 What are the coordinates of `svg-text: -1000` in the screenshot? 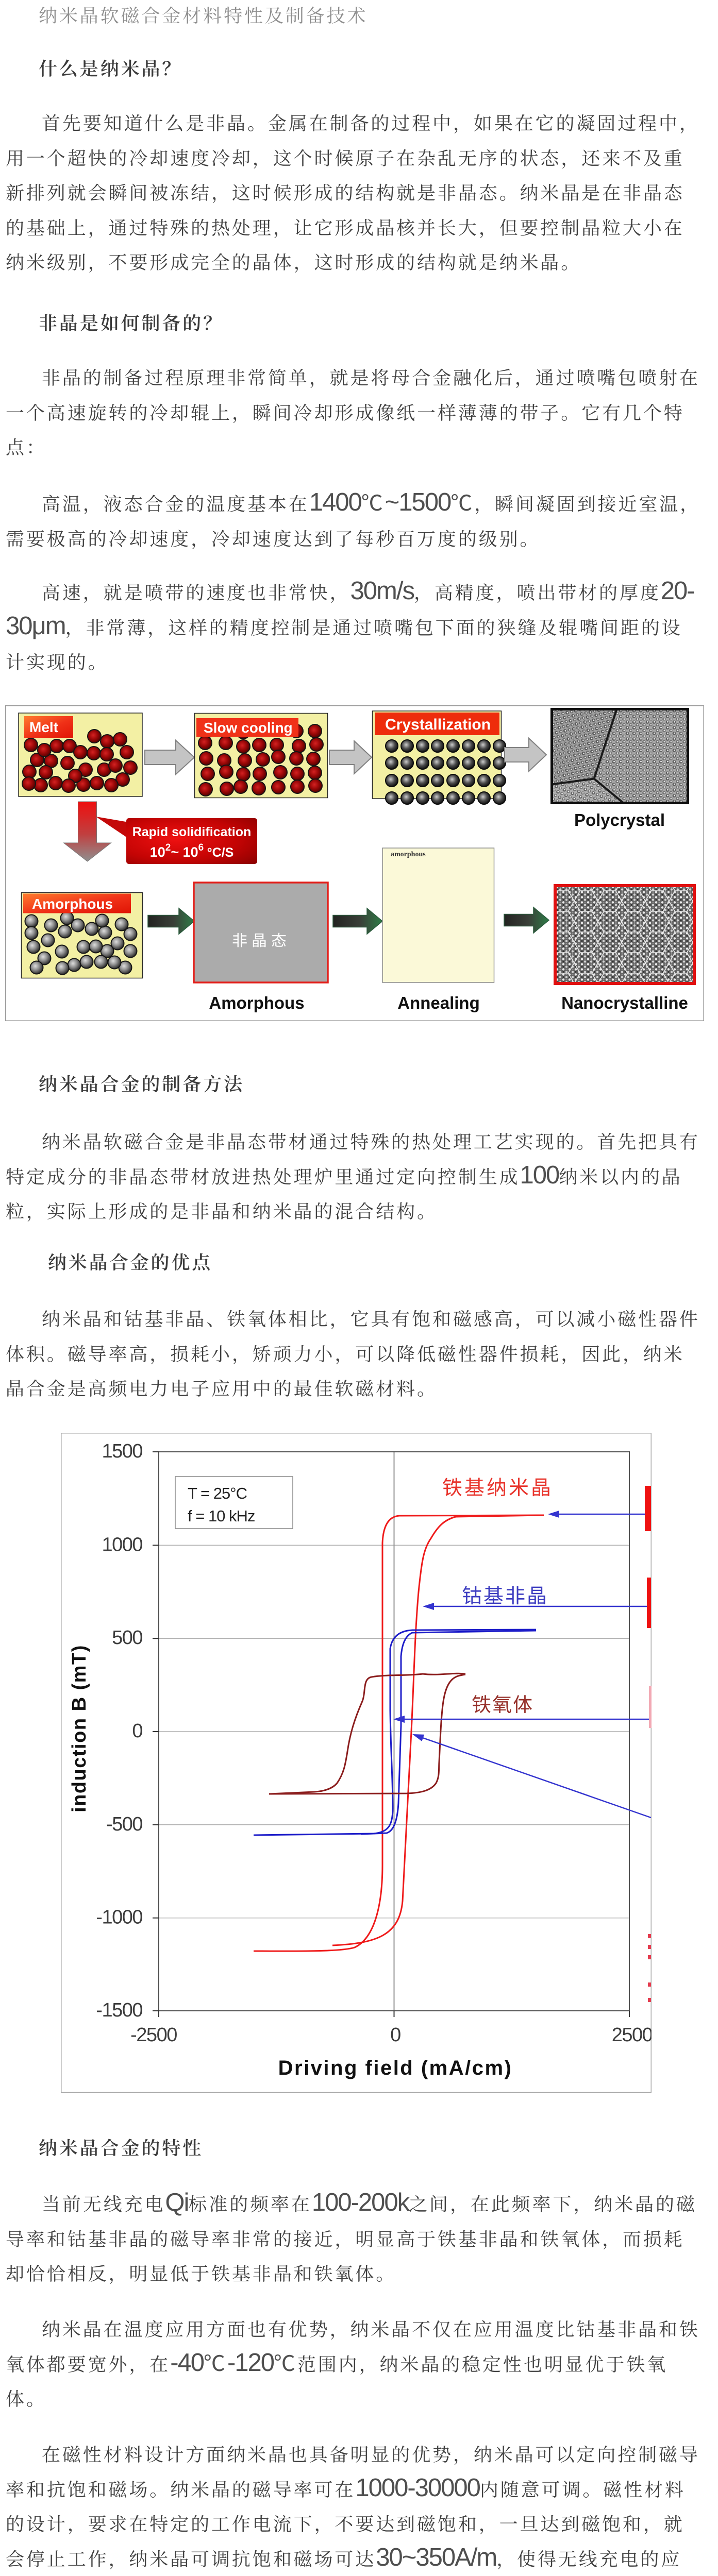 It's located at (119, 1917).